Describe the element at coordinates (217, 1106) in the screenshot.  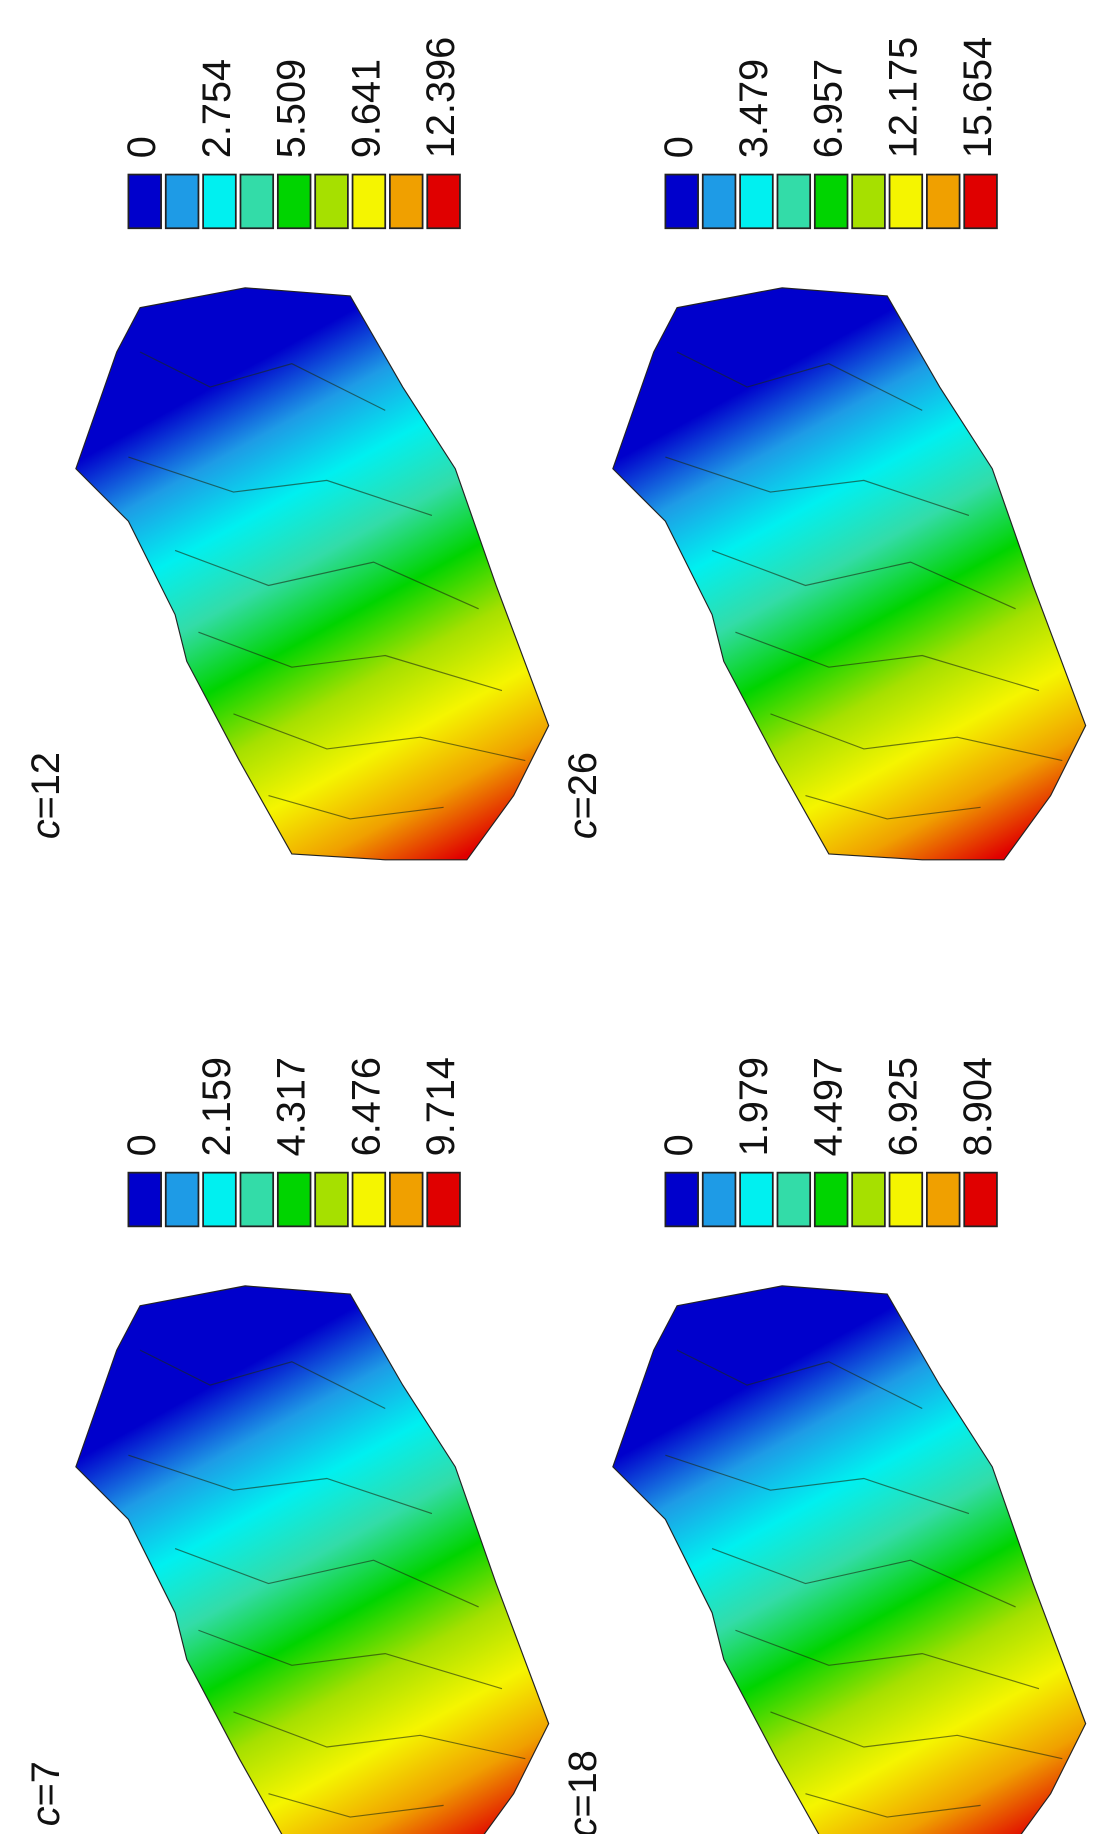
I see `legend-label: 2.159` at that location.